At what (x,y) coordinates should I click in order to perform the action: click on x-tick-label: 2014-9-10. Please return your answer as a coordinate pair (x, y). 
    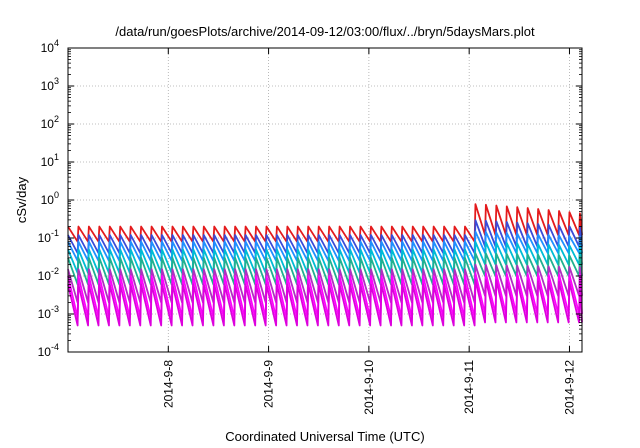
    Looking at the image, I should click on (369, 387).